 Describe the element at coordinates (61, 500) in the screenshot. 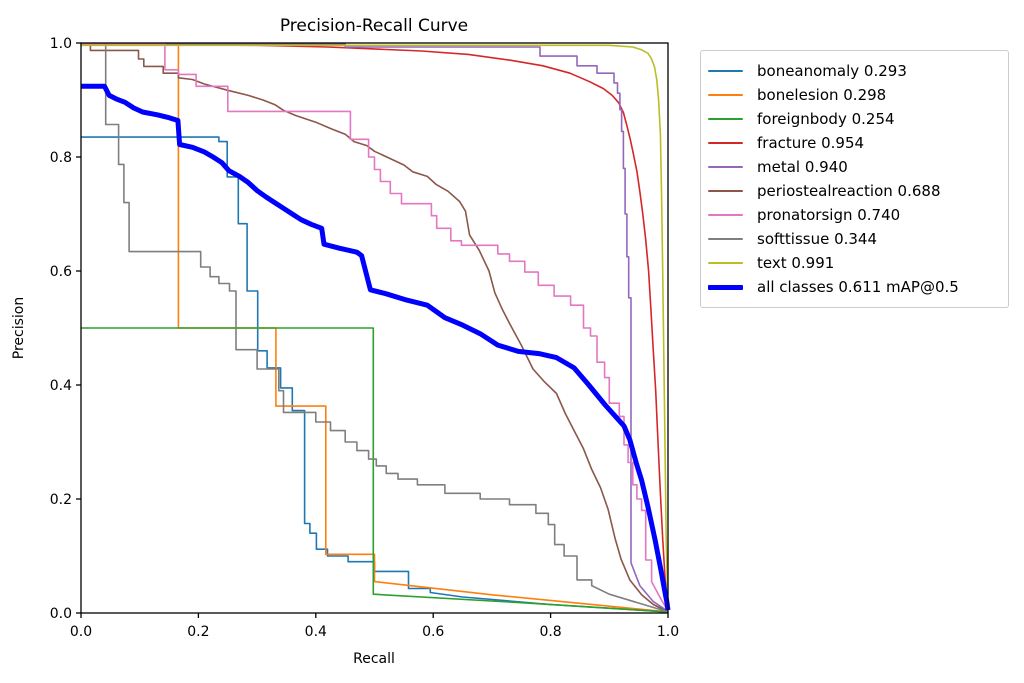

I see `y-tick-label: 0.2` at that location.